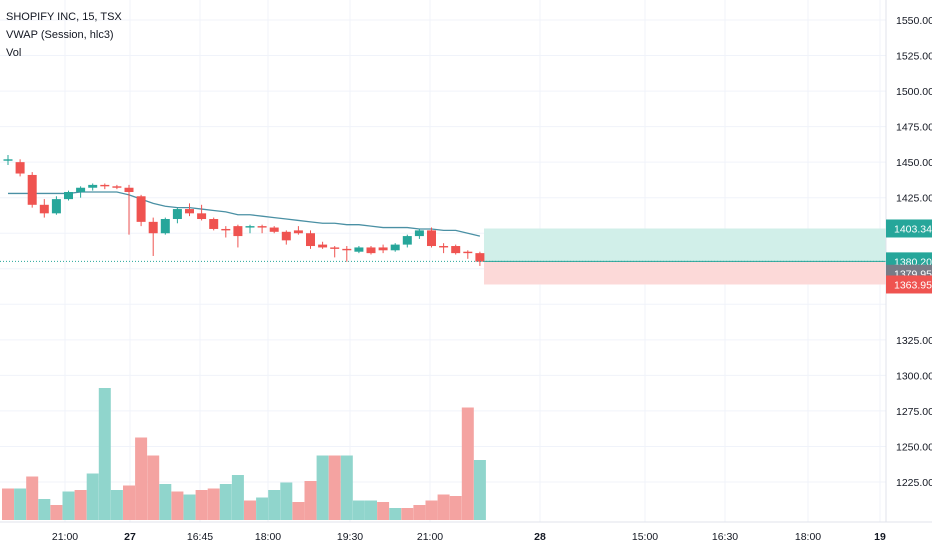 The image size is (932, 550). I want to click on time-tick-label: 18:00, so click(268, 537).